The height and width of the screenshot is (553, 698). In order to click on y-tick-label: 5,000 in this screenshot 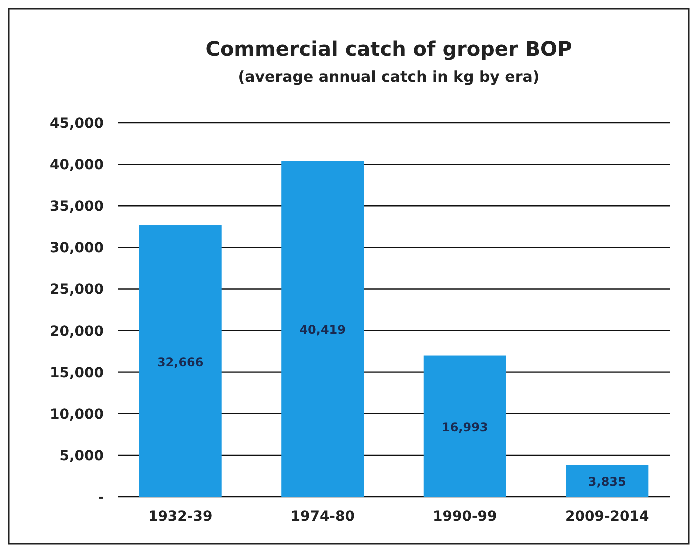, I will do `click(82, 456)`.